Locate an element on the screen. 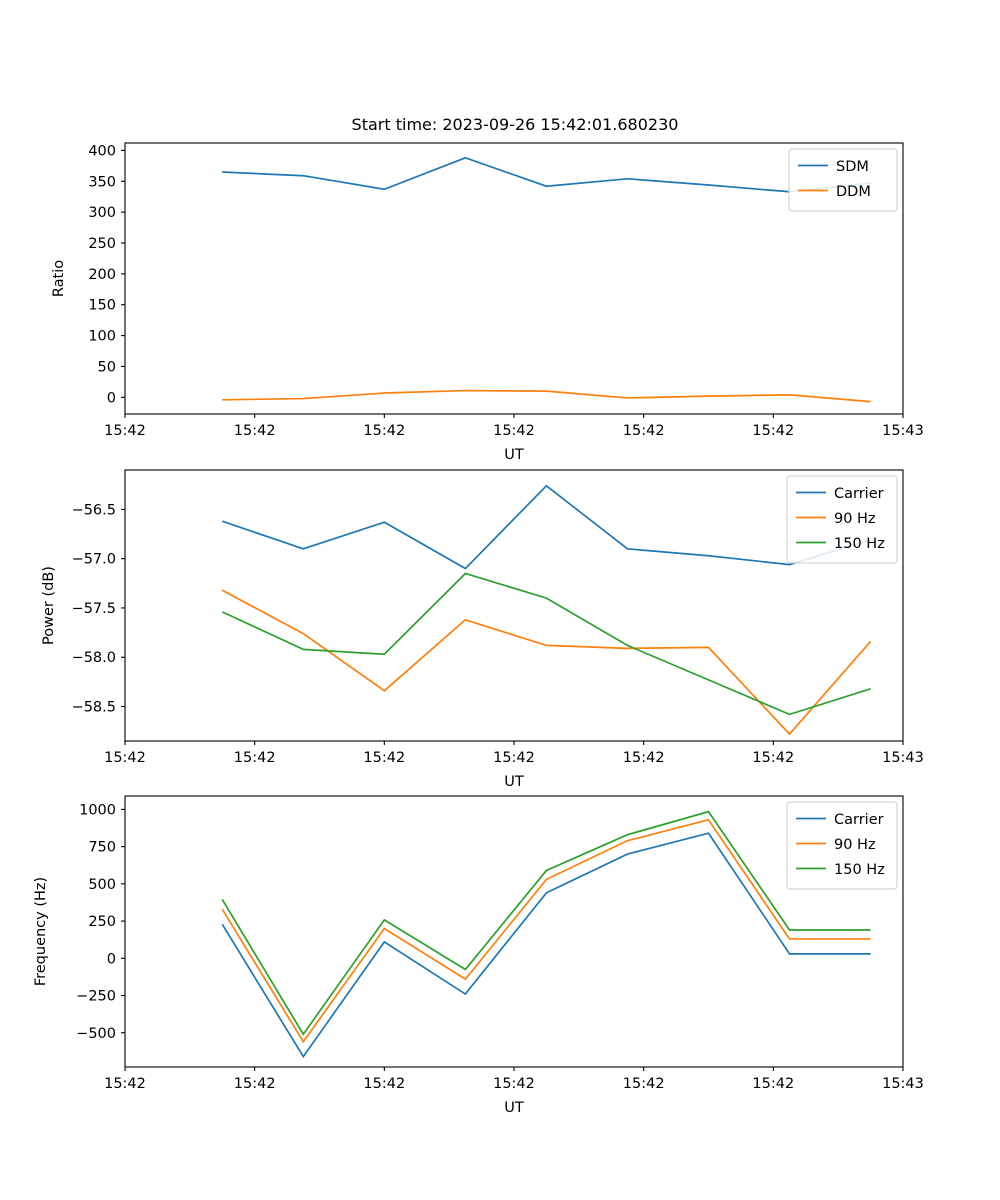  y-tick-label: 1000 is located at coordinates (97, 810).